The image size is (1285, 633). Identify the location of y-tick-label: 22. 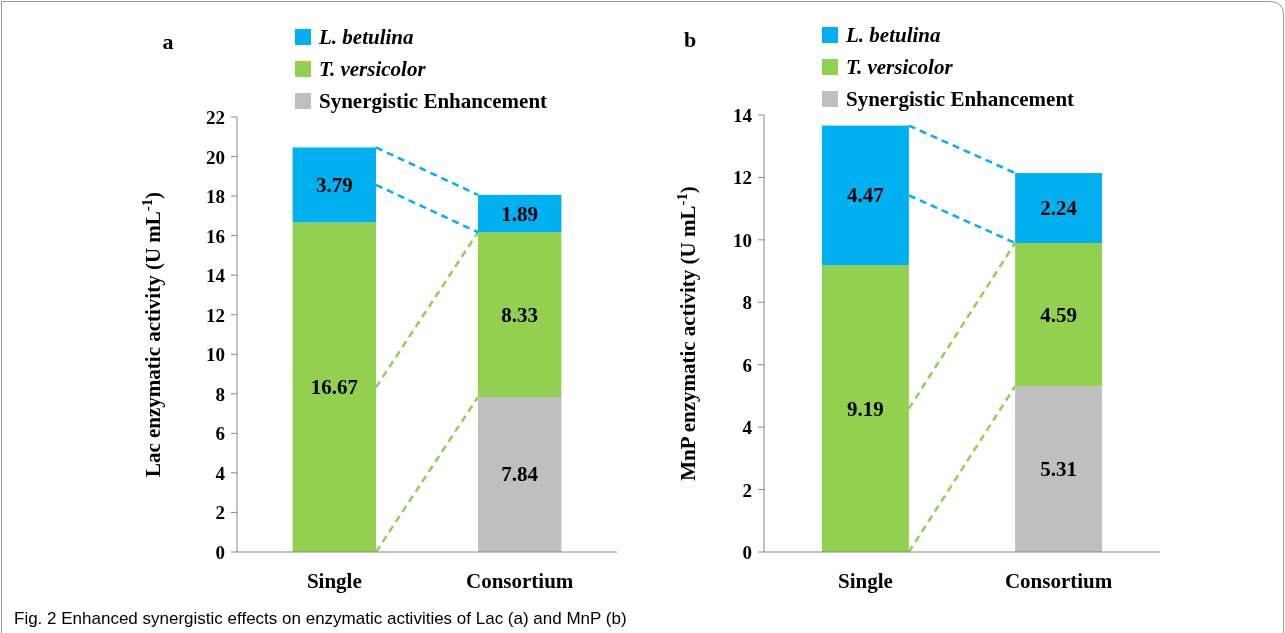
(215, 117).